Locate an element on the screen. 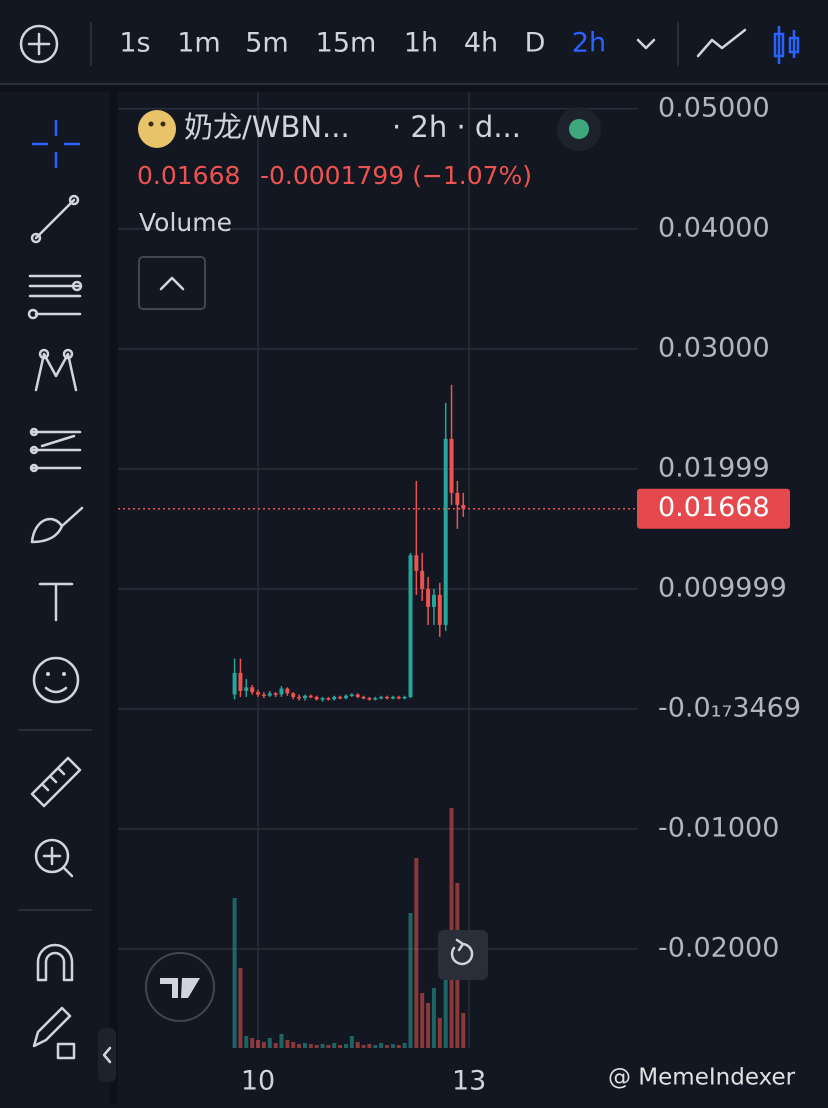 The image size is (828, 1108). collapse-toolbar-button is located at coordinates (107, 1055).